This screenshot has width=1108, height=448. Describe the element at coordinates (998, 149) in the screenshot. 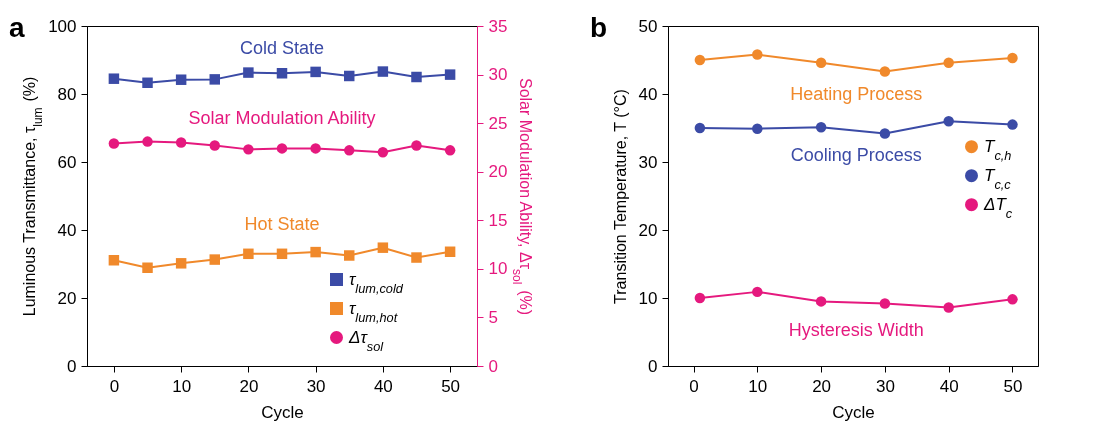

I see `legend-label: T$_{c,h}$` at that location.